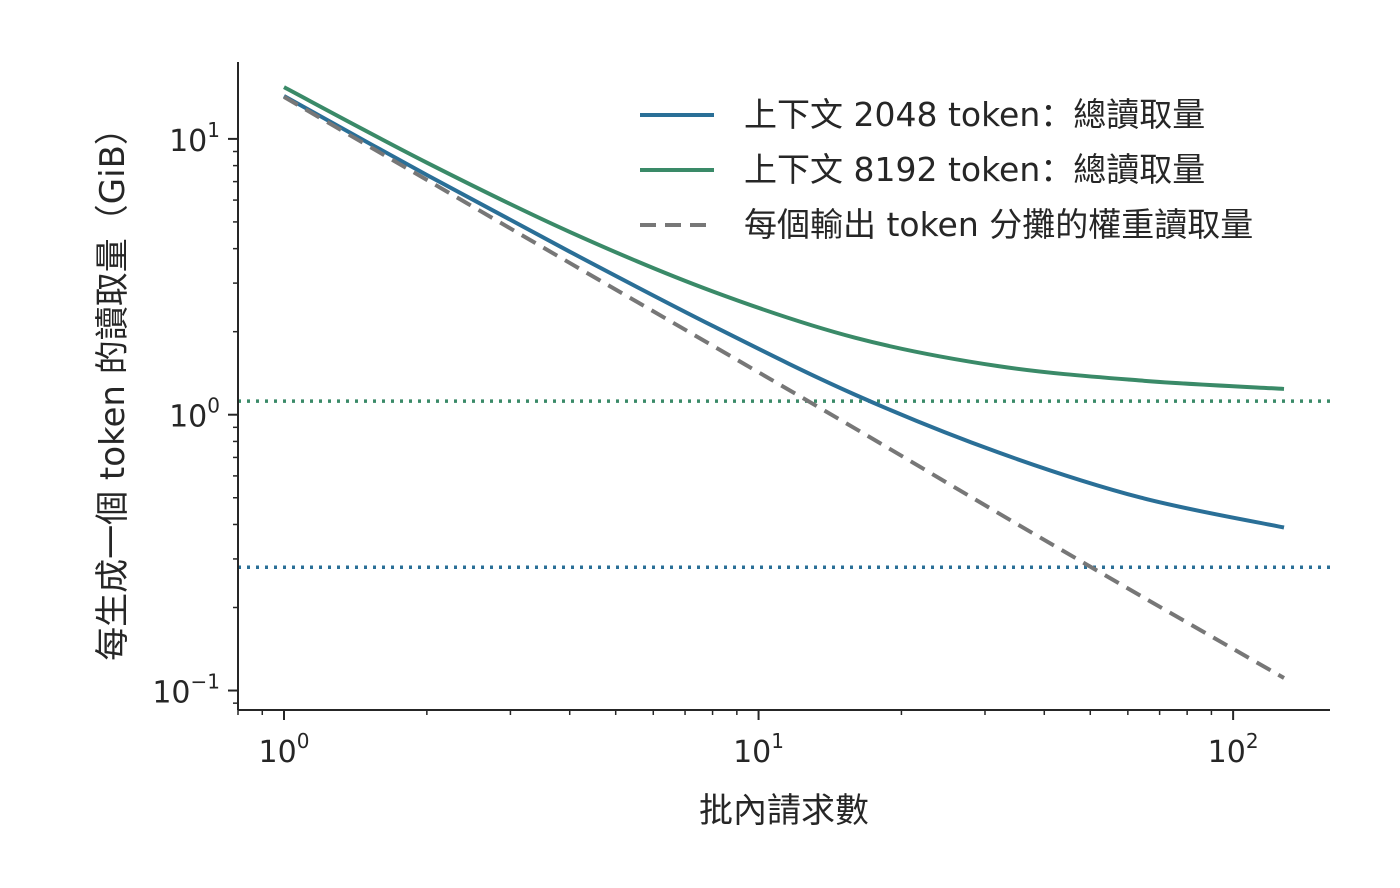 This screenshot has height=888, width=1400. I want to click on legend-label-0: 上下文 2048 token：總讀取量, so click(974, 114).